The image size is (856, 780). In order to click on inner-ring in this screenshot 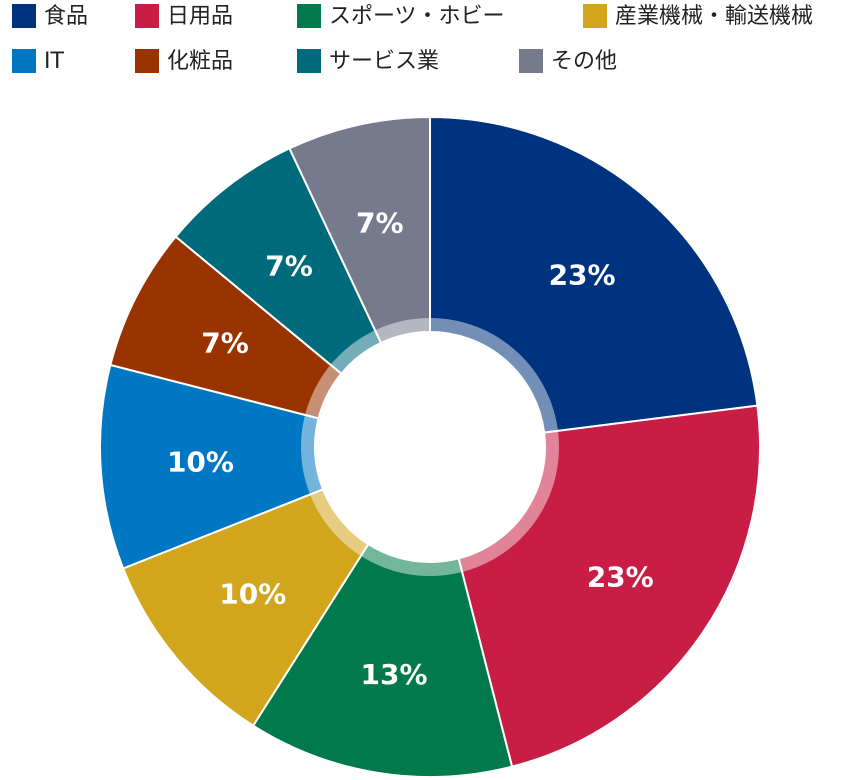, I will do `click(430, 447)`.